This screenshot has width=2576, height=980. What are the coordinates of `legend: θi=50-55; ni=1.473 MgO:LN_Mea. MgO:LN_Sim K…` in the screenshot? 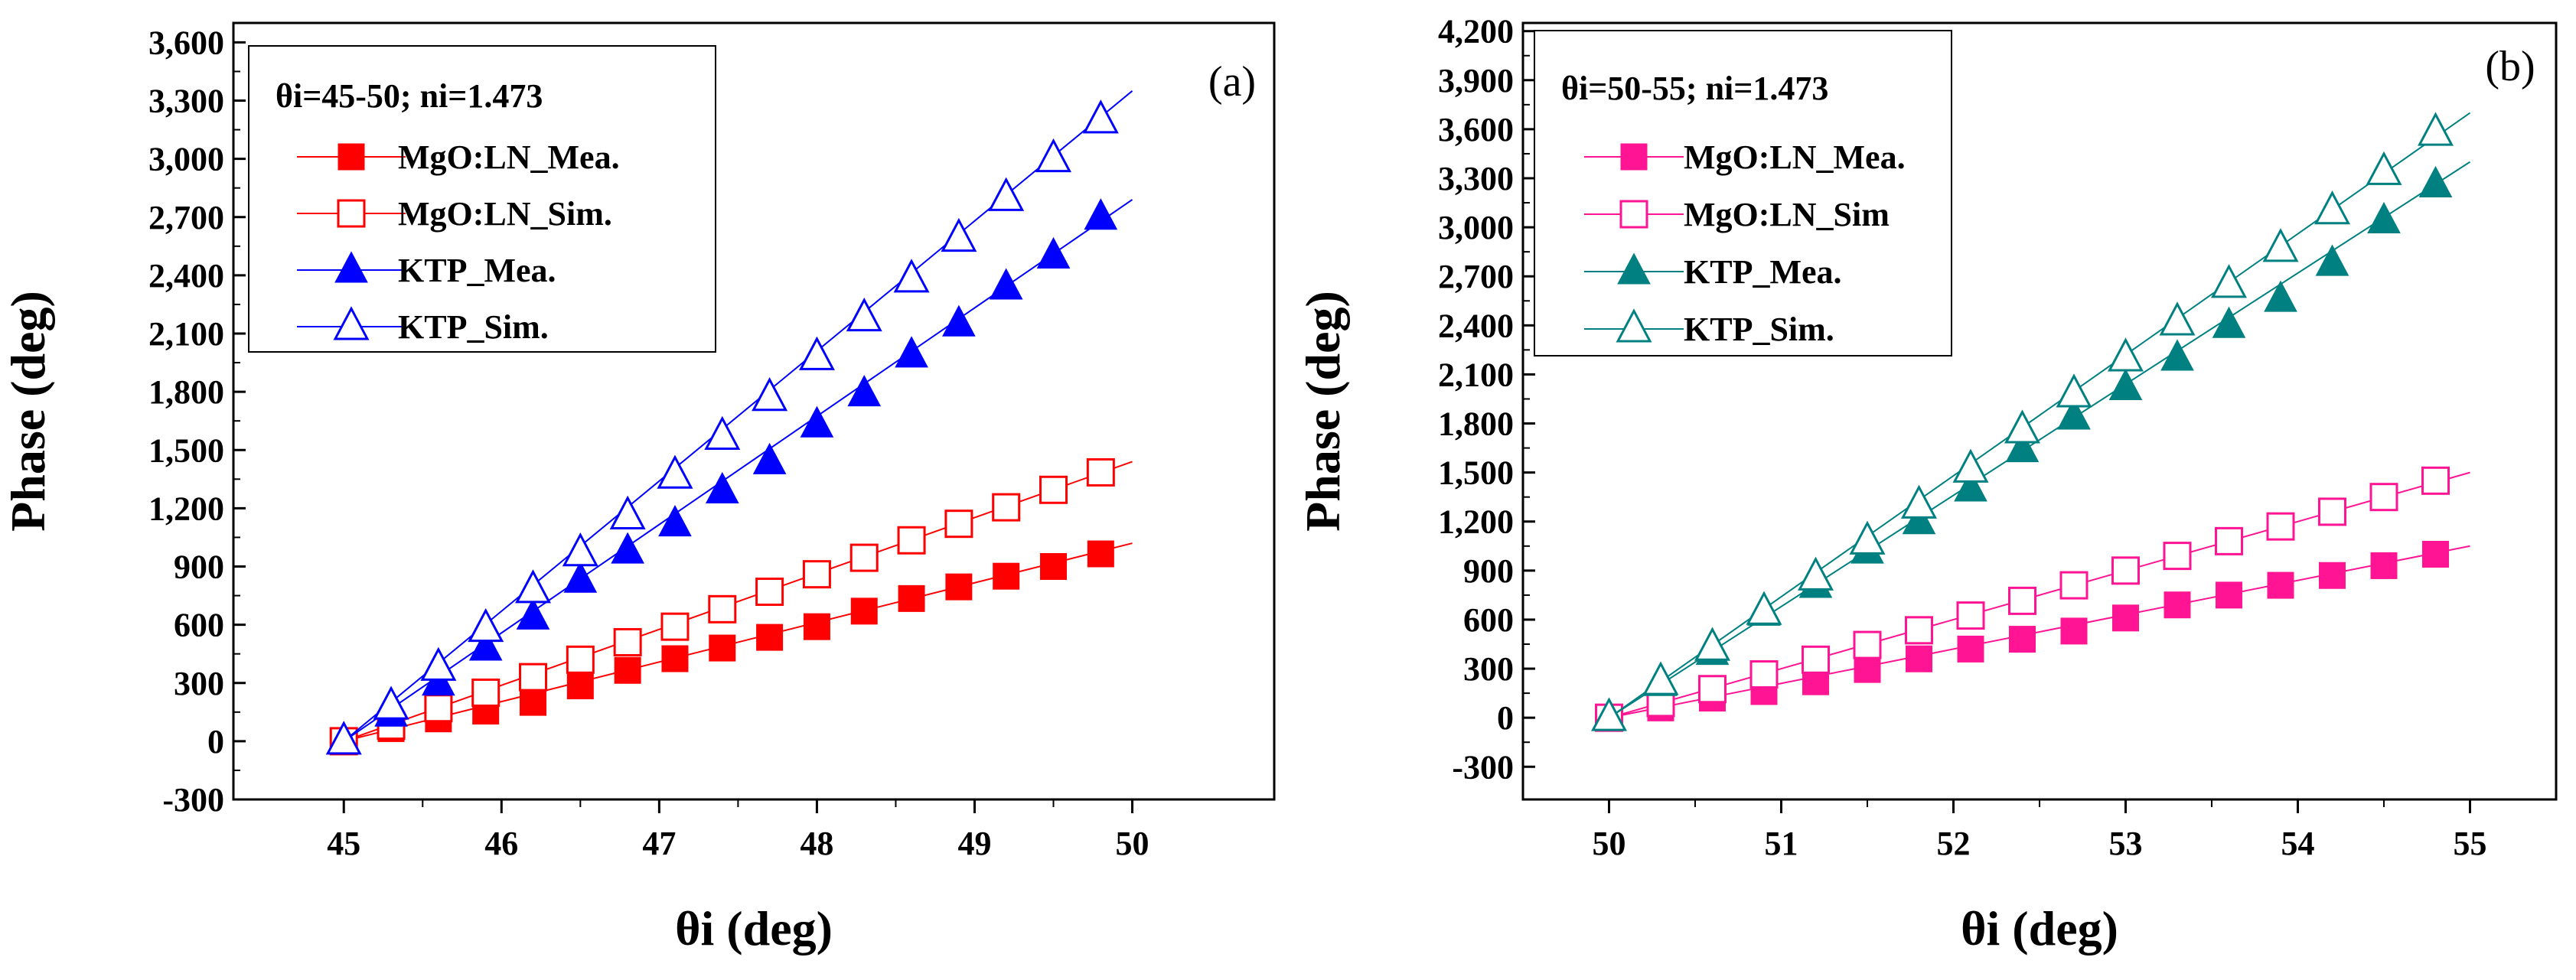 It's located at (1743, 193).